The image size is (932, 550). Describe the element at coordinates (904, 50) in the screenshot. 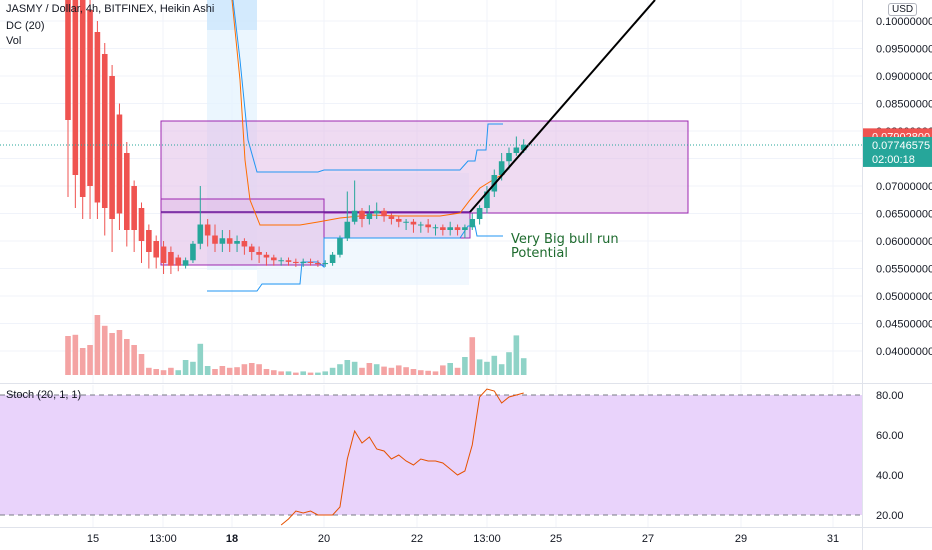

I see `price-tick-label: 0.09500000` at that location.